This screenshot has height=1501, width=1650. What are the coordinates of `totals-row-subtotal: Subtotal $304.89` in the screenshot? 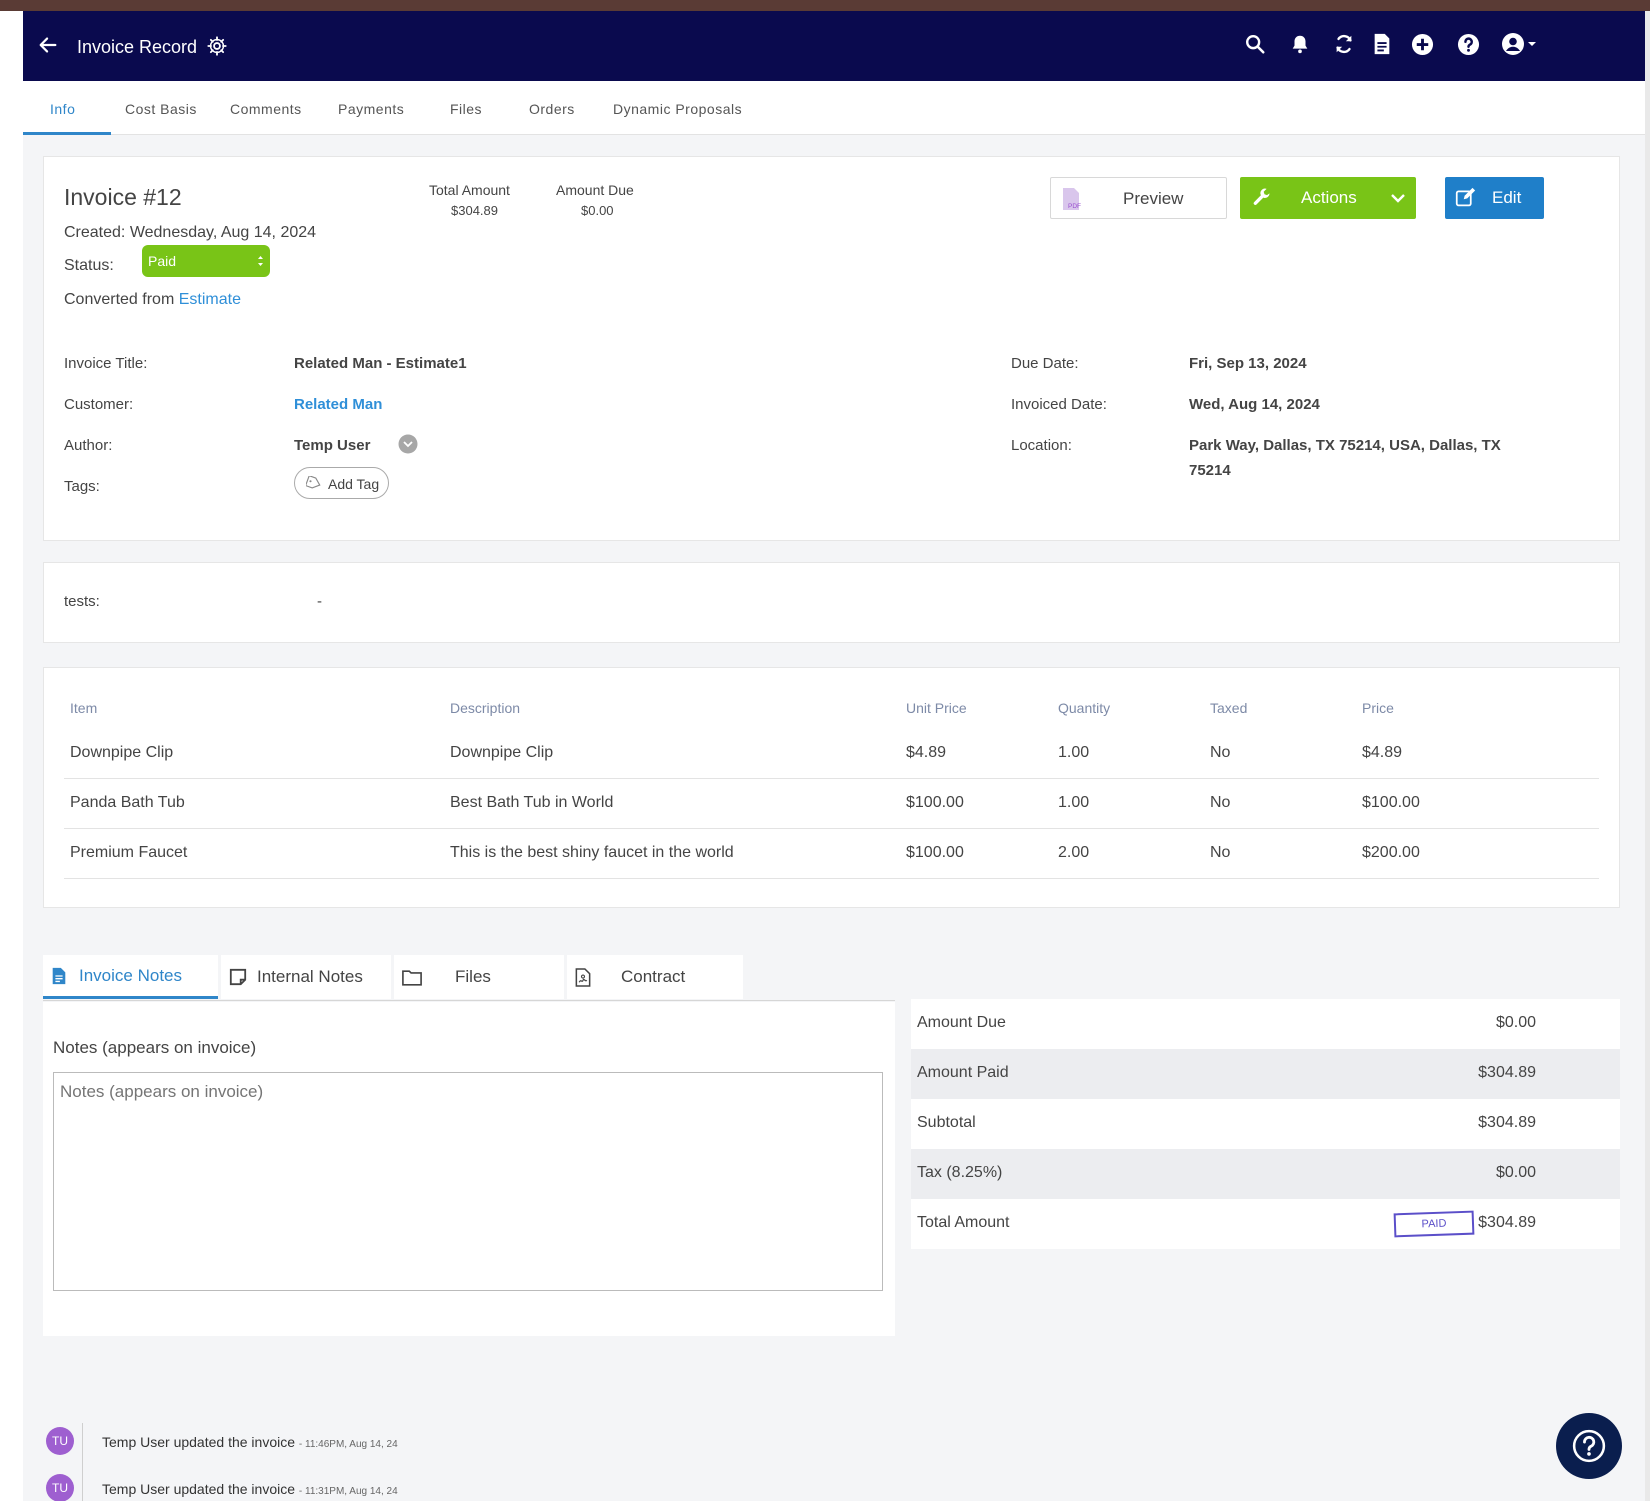 It's located at (1226, 1122).